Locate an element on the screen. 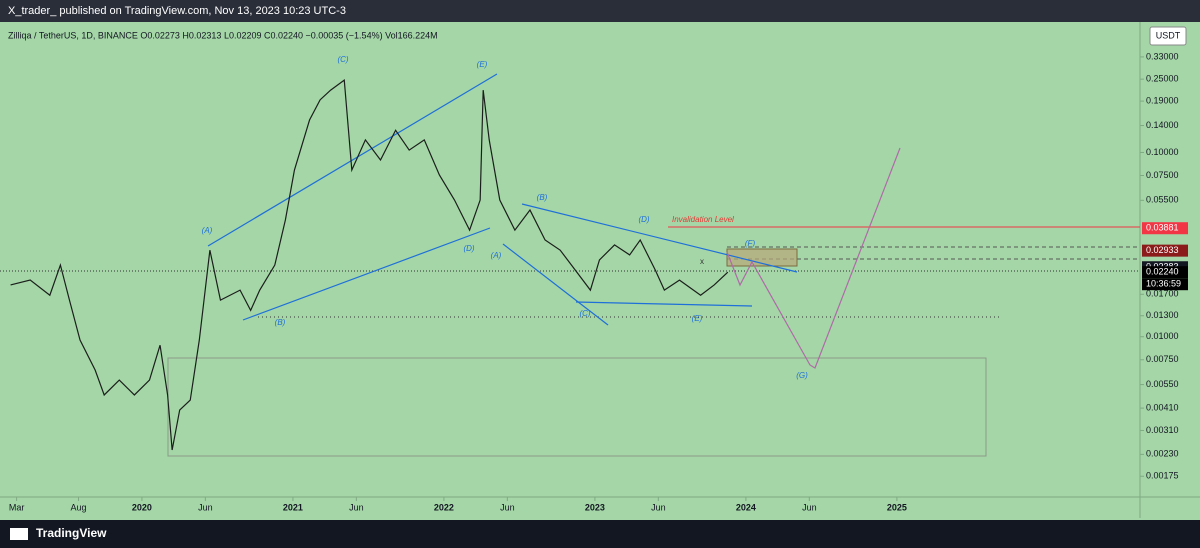  y-tick-label: 0.14000 is located at coordinates (1162, 125).